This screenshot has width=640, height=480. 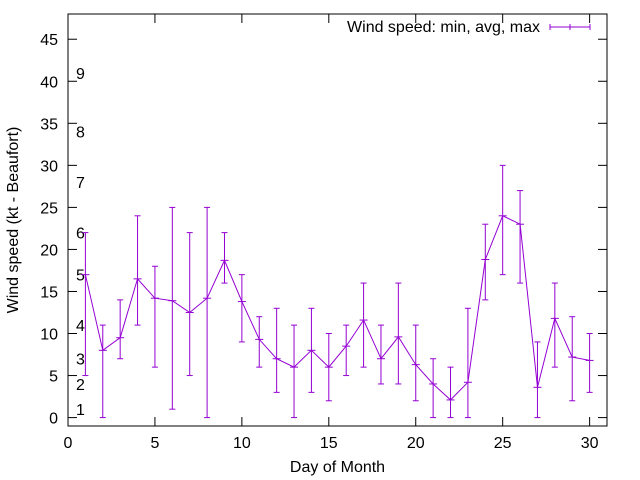 I want to click on beaufort-label: 1, so click(x=80, y=410).